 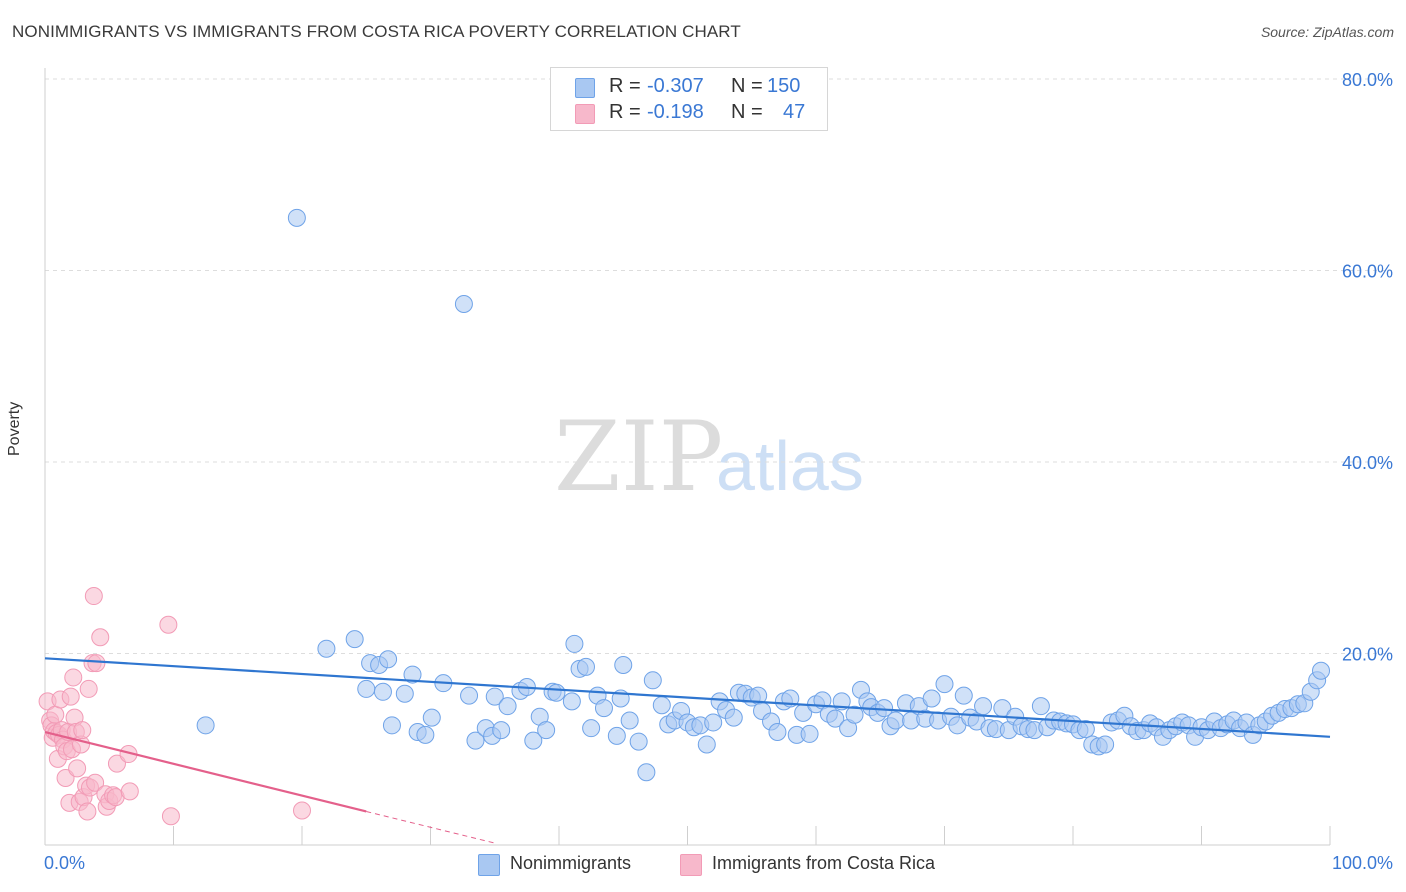 I want to click on trend-line-costa-rica, so click(x=205, y=771).